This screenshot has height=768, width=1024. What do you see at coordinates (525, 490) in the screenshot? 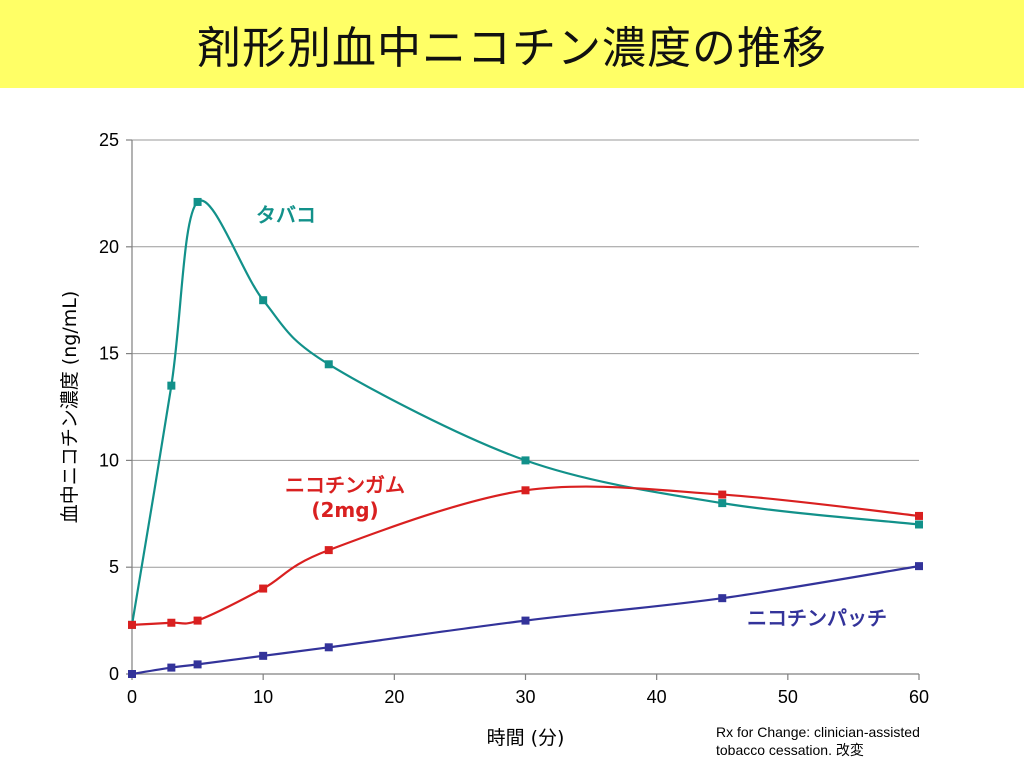
I see `data-point-s1-p5` at bounding box center [525, 490].